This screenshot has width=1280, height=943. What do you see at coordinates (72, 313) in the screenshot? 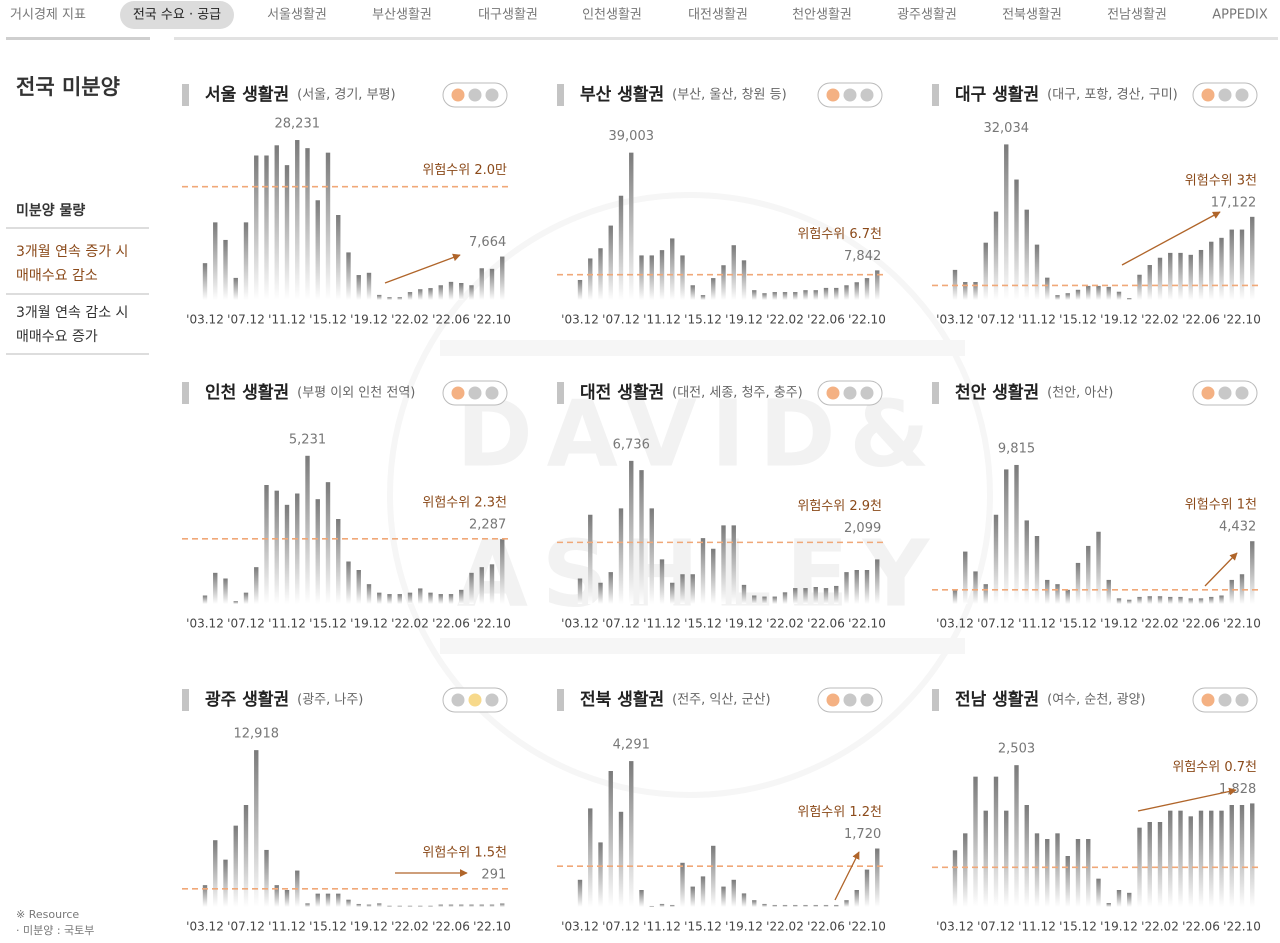
I see `sidebar-item: 3개월 연속 감소 시` at bounding box center [72, 313].